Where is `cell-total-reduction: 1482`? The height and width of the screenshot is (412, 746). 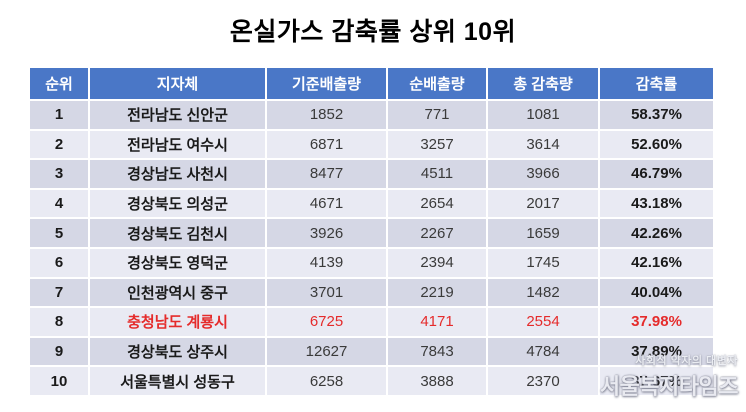 cell-total-reduction: 1482 is located at coordinates (544, 293).